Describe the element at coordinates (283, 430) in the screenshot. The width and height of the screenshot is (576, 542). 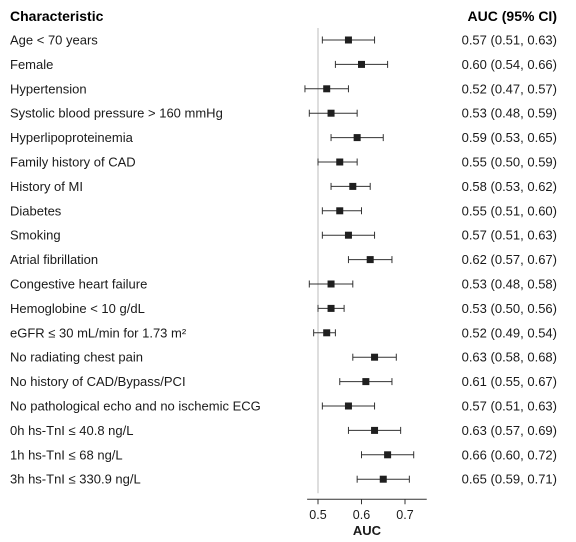
I see `forest-row: 0h hs-TnI ≤ 40.8 ng/L 0.63 (0.57, 0.69)` at that location.